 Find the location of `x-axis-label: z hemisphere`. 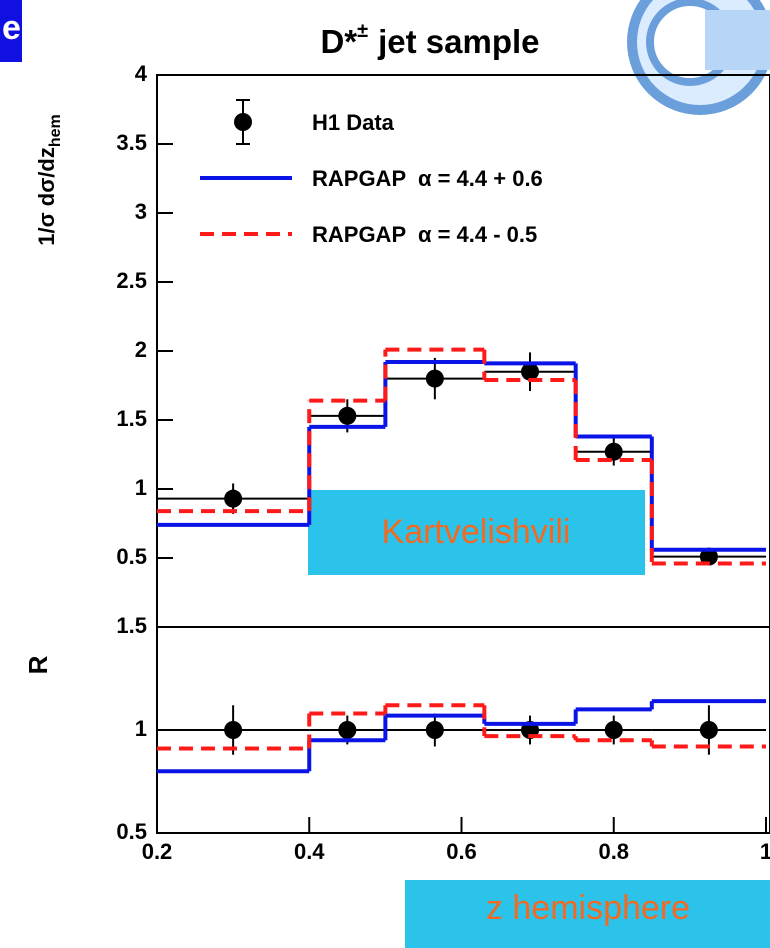

x-axis-label: z hemisphere is located at coordinates (588, 908).